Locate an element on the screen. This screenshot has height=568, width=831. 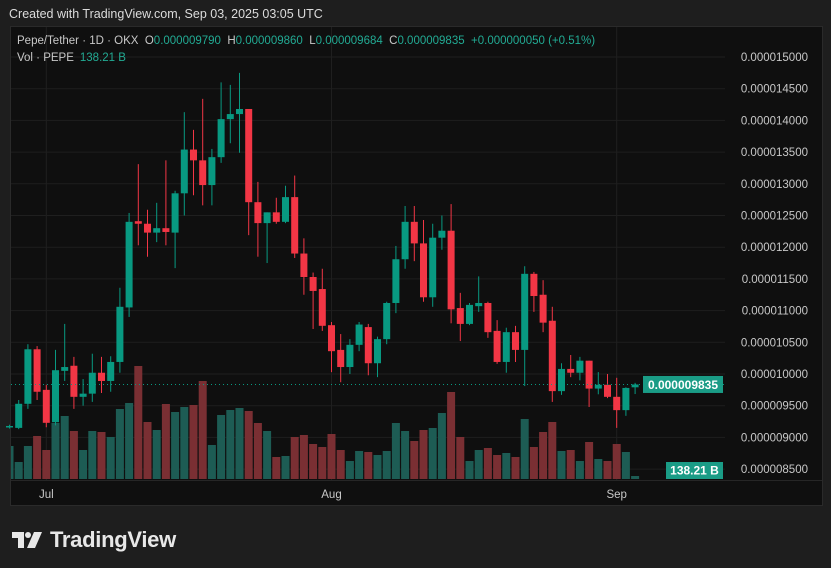
volume-value: 138.21 B is located at coordinates (102, 58).